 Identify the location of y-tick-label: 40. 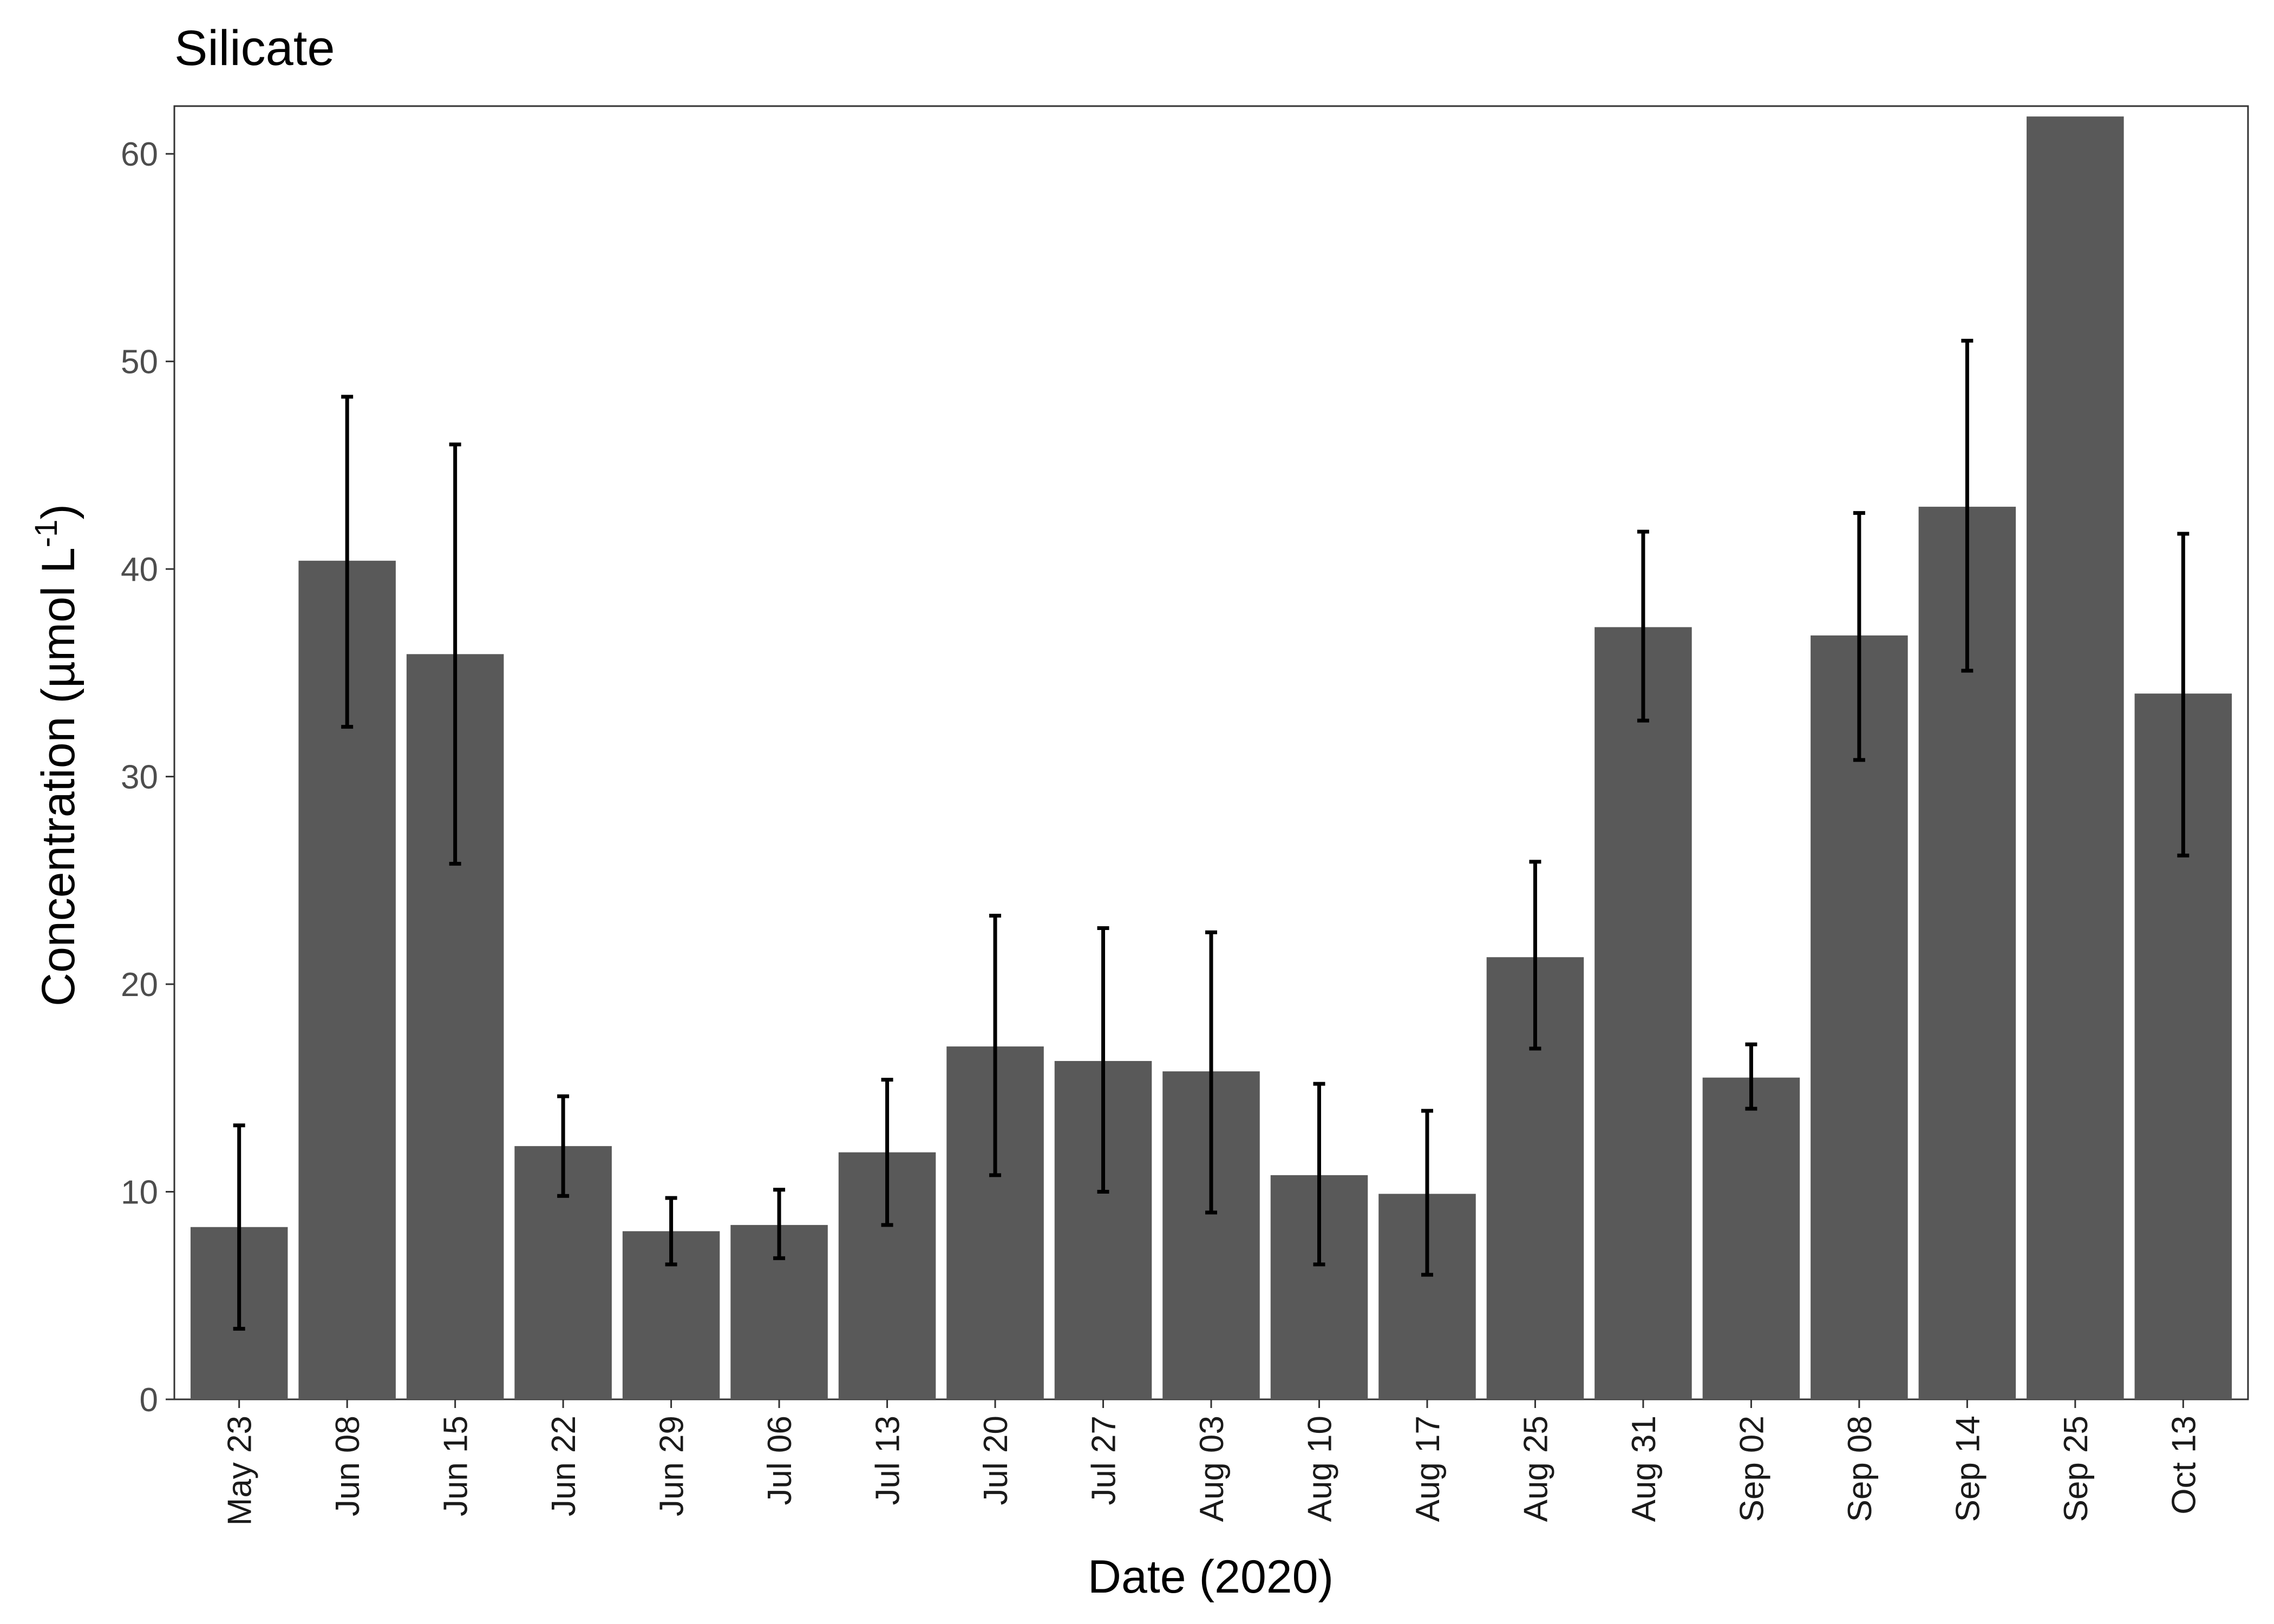
(139, 570).